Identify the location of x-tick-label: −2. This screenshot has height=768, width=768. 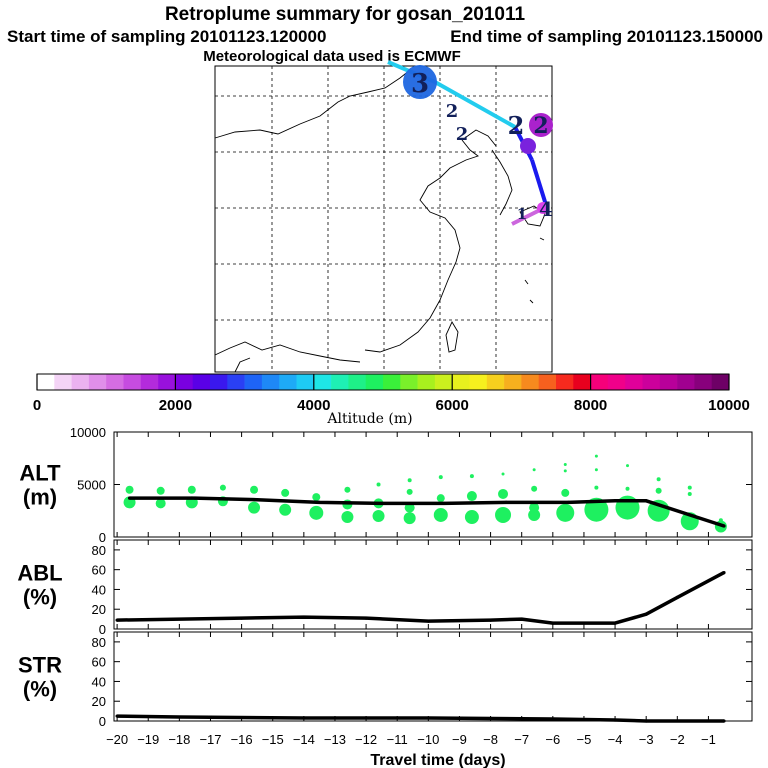
(677, 739).